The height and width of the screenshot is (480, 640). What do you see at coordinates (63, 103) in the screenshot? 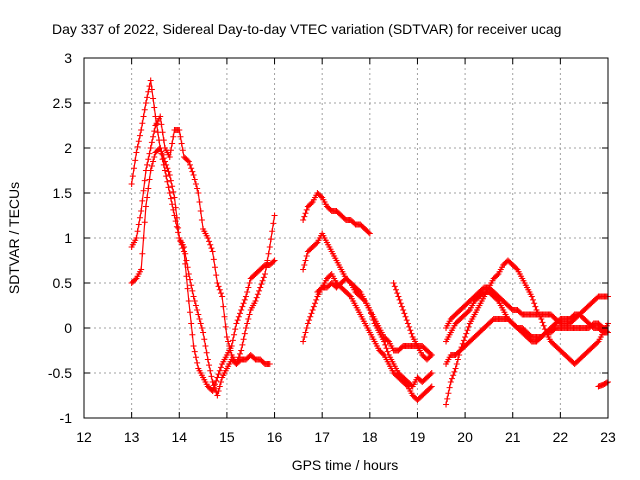
I see `y-tick-label: 2.5` at bounding box center [63, 103].